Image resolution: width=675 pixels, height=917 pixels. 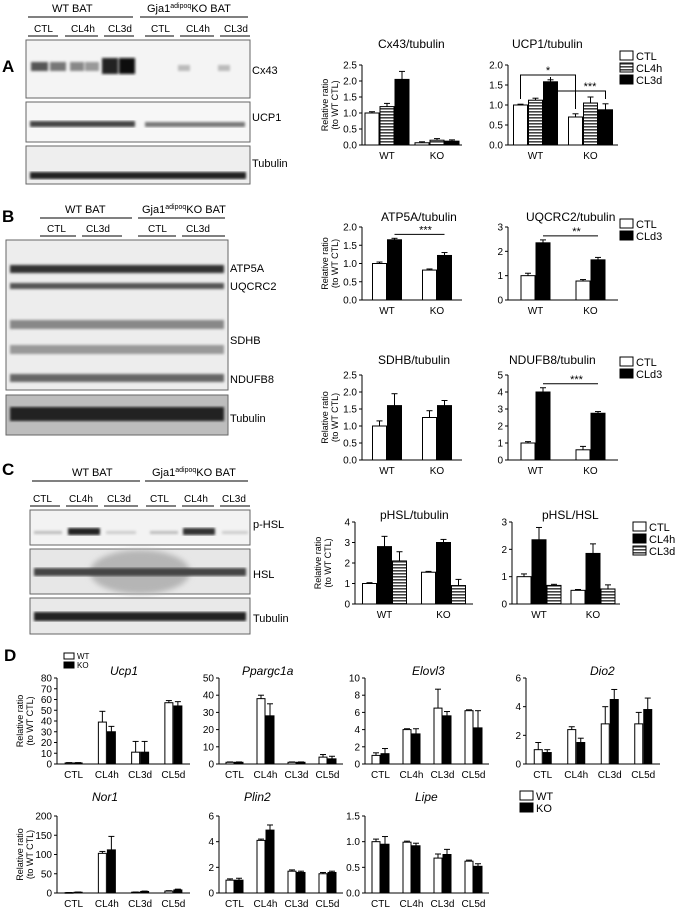 I want to click on blot-group-ko-sup: adipoq, so click(x=185, y=470).